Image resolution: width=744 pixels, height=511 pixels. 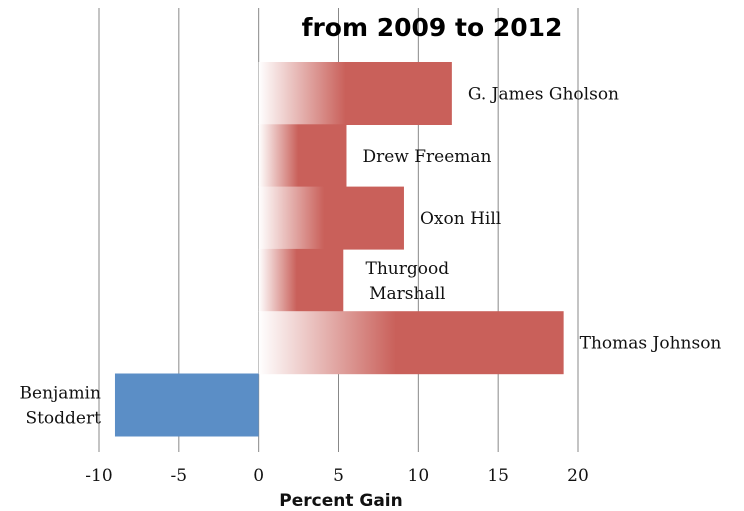 I want to click on x-tick-label-6: 20, so click(x=578, y=476).